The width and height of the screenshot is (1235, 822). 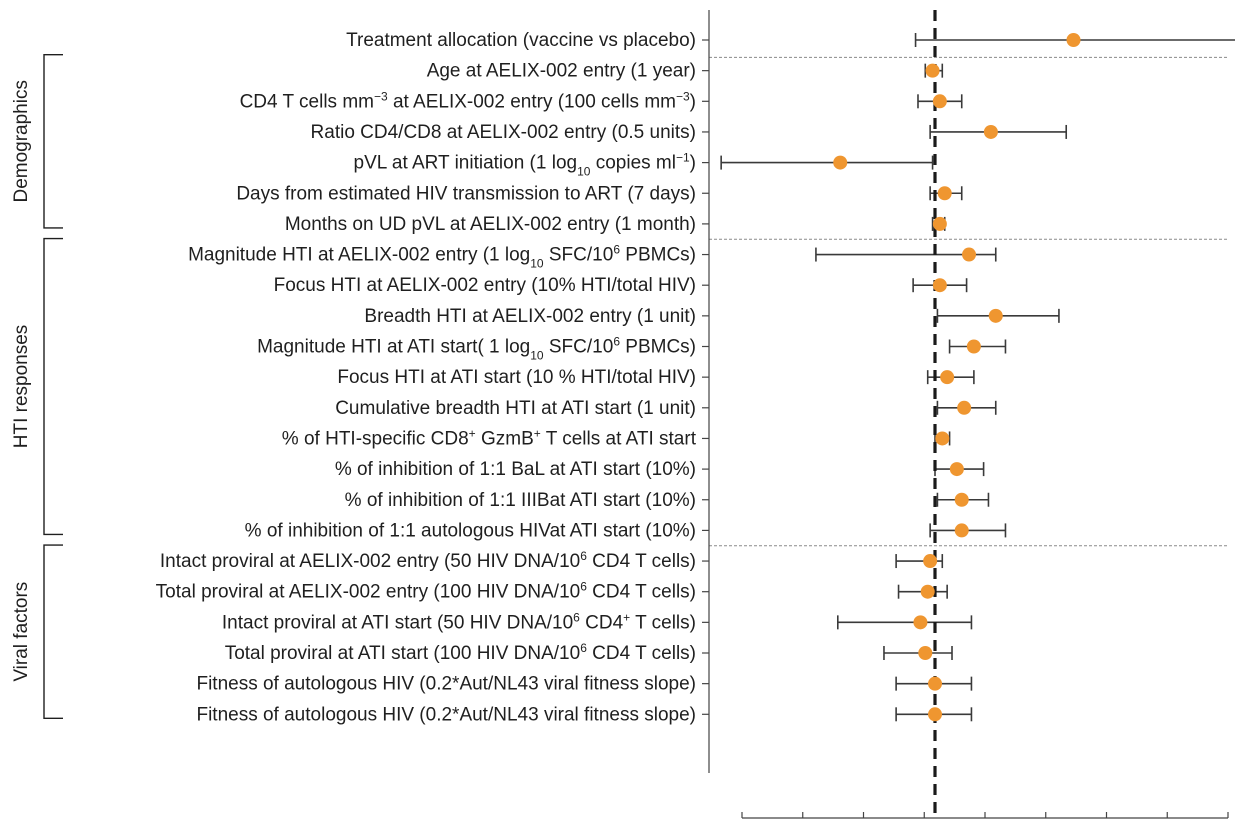 What do you see at coordinates (21, 141) in the screenshot?
I see `group-label: Demographics` at bounding box center [21, 141].